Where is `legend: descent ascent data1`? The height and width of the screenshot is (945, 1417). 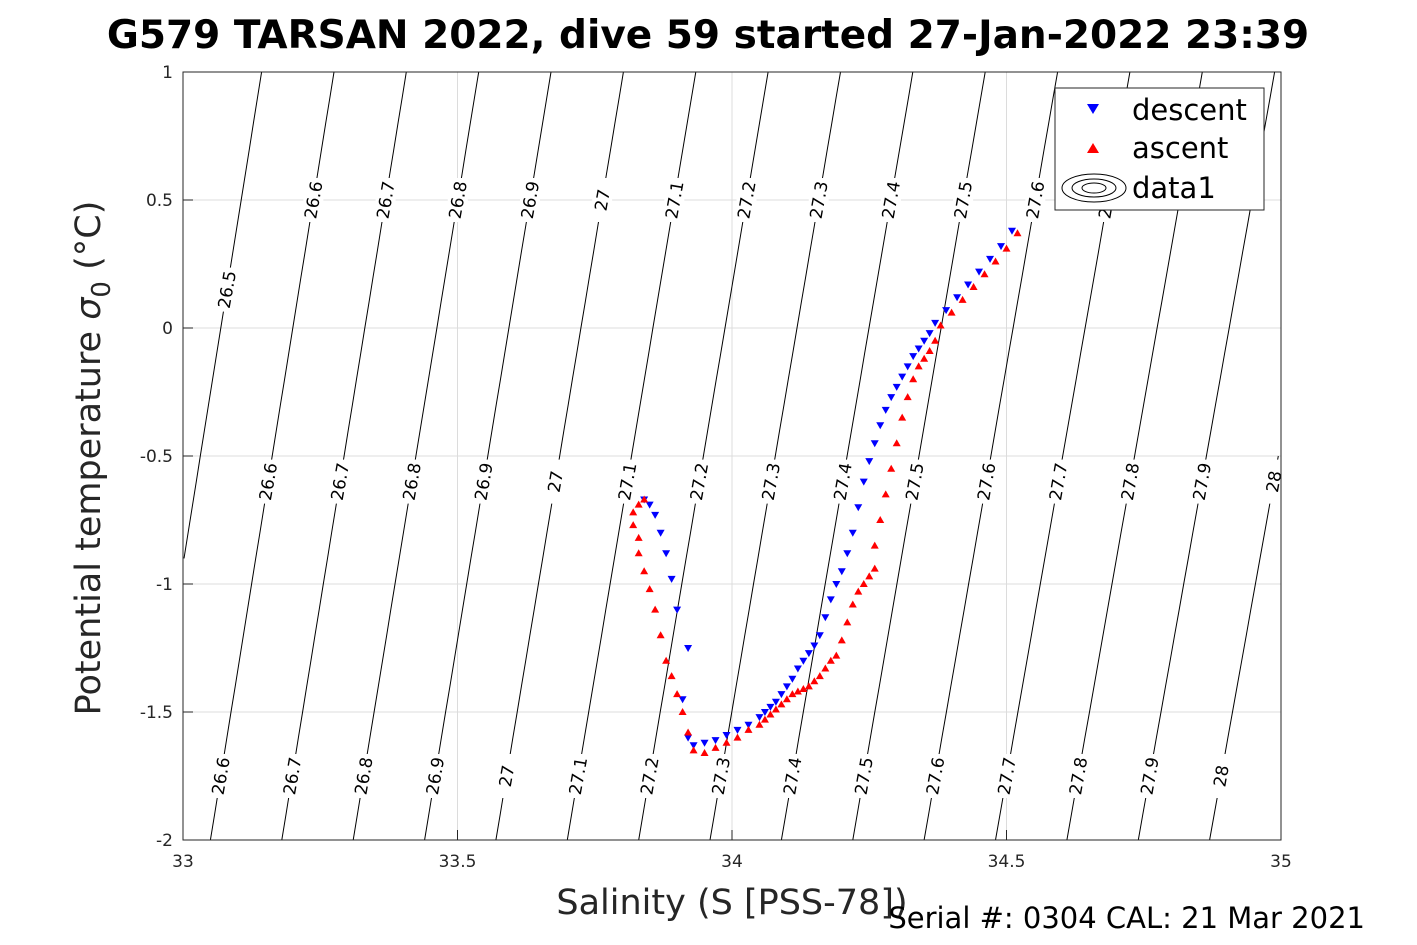 legend: descent ascent data1 is located at coordinates (1159, 149).